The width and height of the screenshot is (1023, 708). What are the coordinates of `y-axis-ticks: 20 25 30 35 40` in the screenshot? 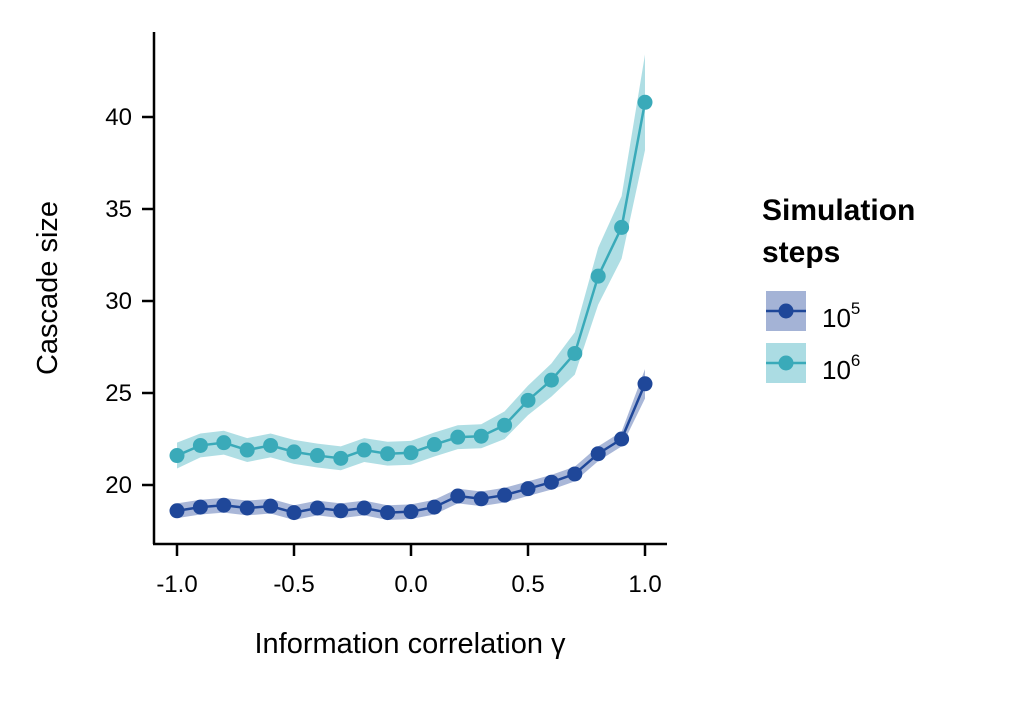 It's located at (129, 301).